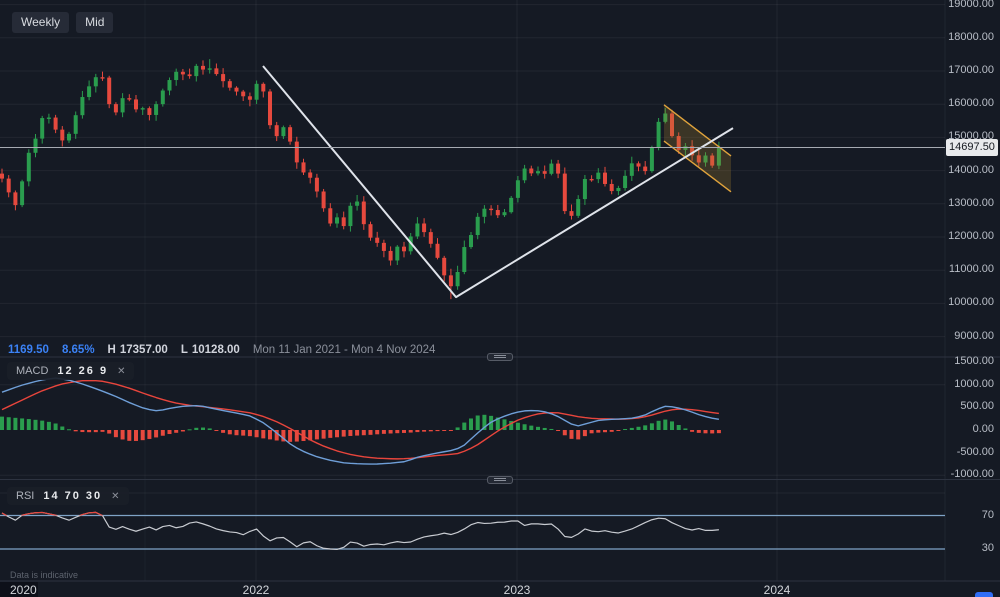 The image size is (1000, 597). Describe the element at coordinates (971, 36) in the screenshot. I see `price-axis-label: 18000.00` at that location.